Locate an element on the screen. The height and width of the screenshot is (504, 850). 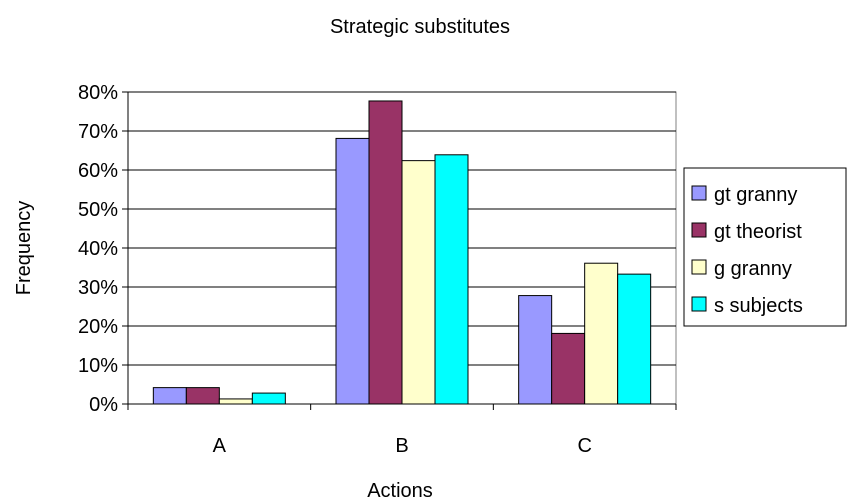
y-tick-label: 50% is located at coordinates (98, 210).